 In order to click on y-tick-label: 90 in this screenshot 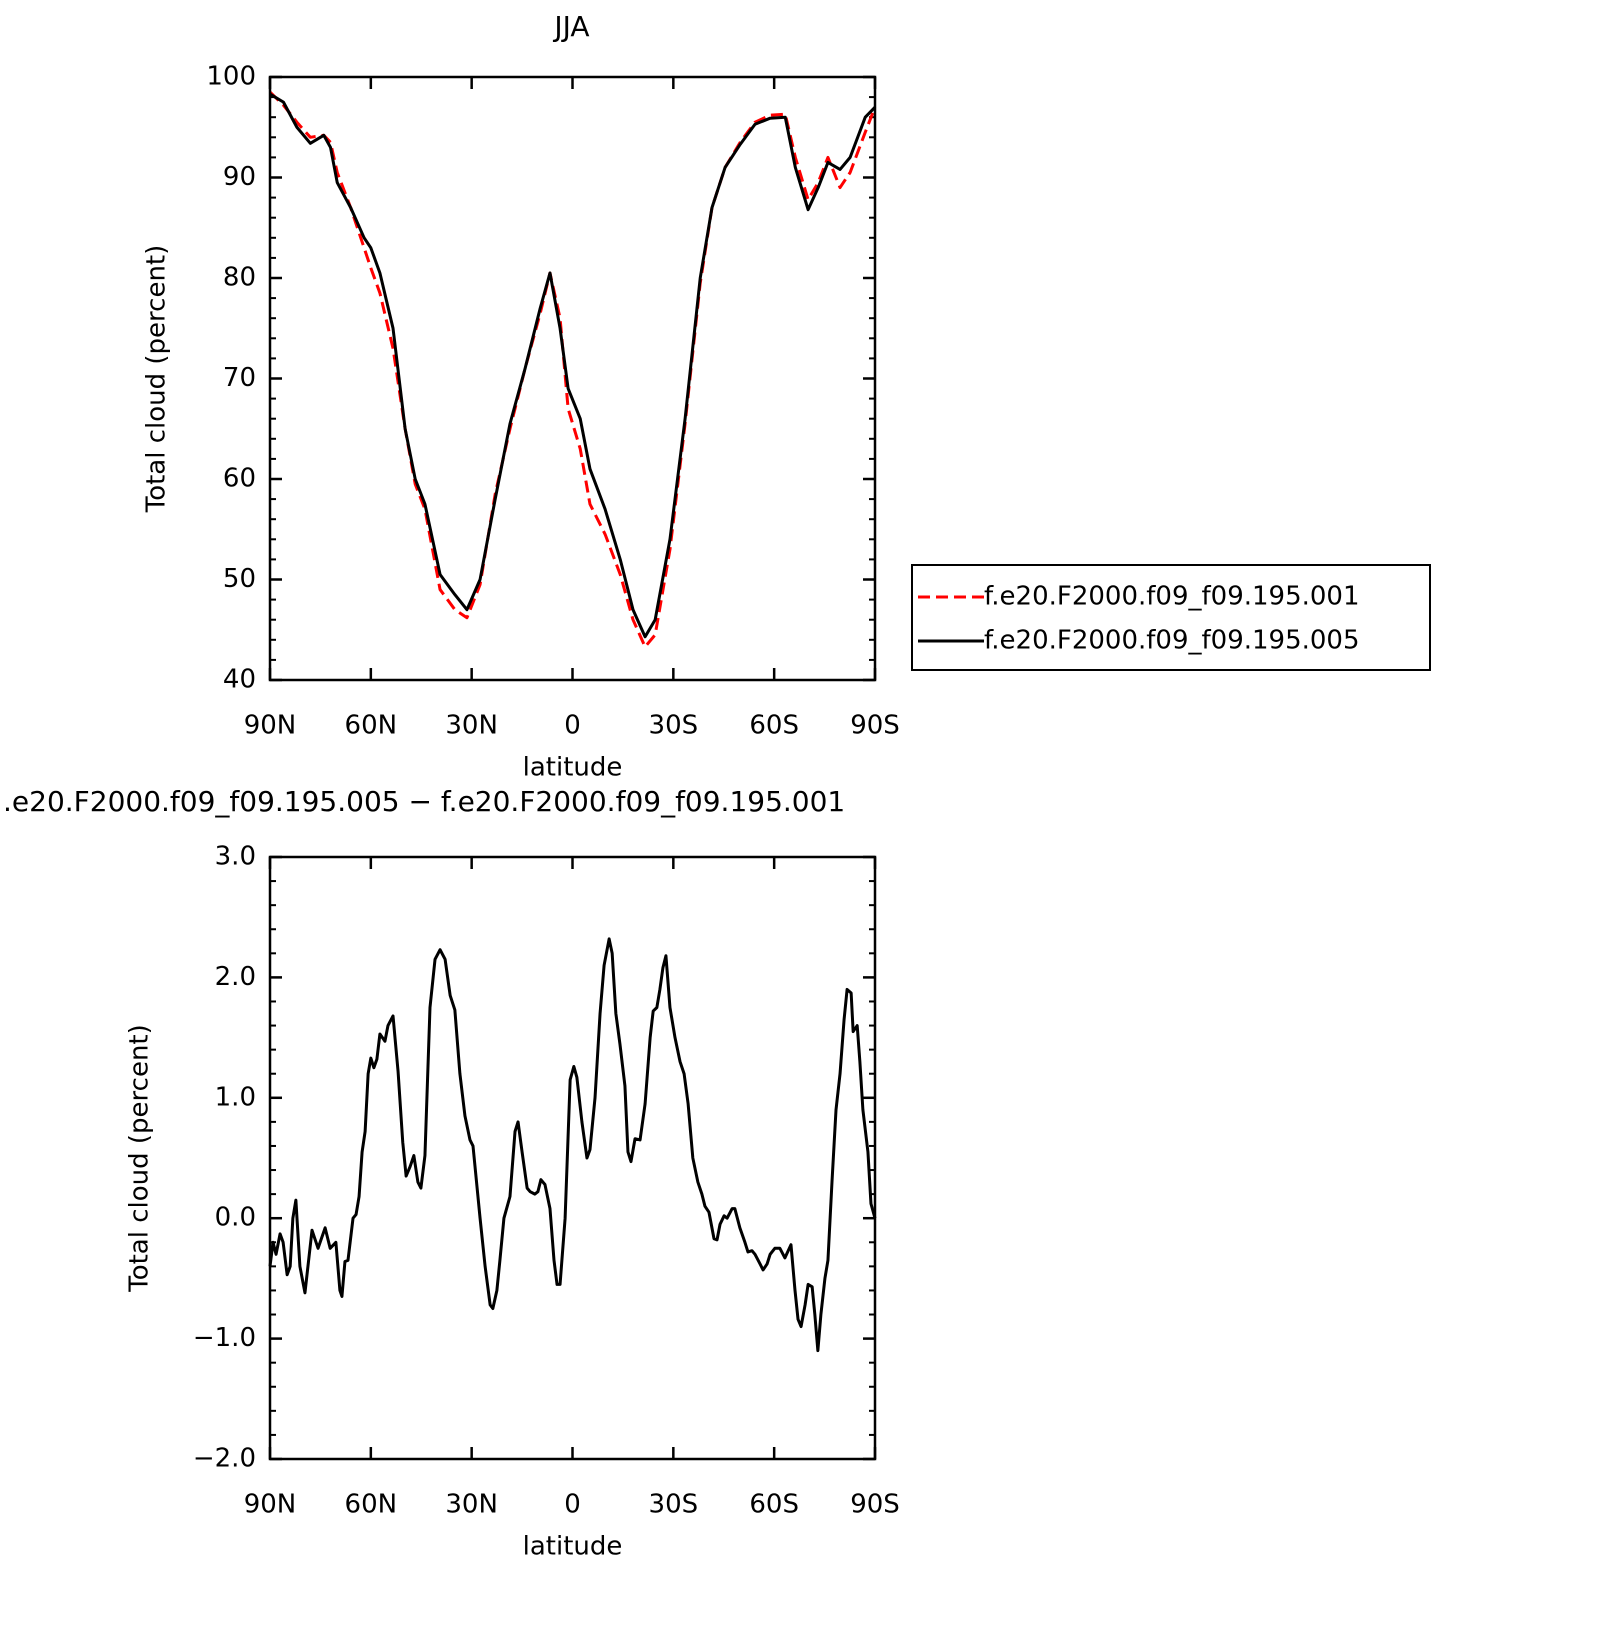, I will do `click(239, 177)`.